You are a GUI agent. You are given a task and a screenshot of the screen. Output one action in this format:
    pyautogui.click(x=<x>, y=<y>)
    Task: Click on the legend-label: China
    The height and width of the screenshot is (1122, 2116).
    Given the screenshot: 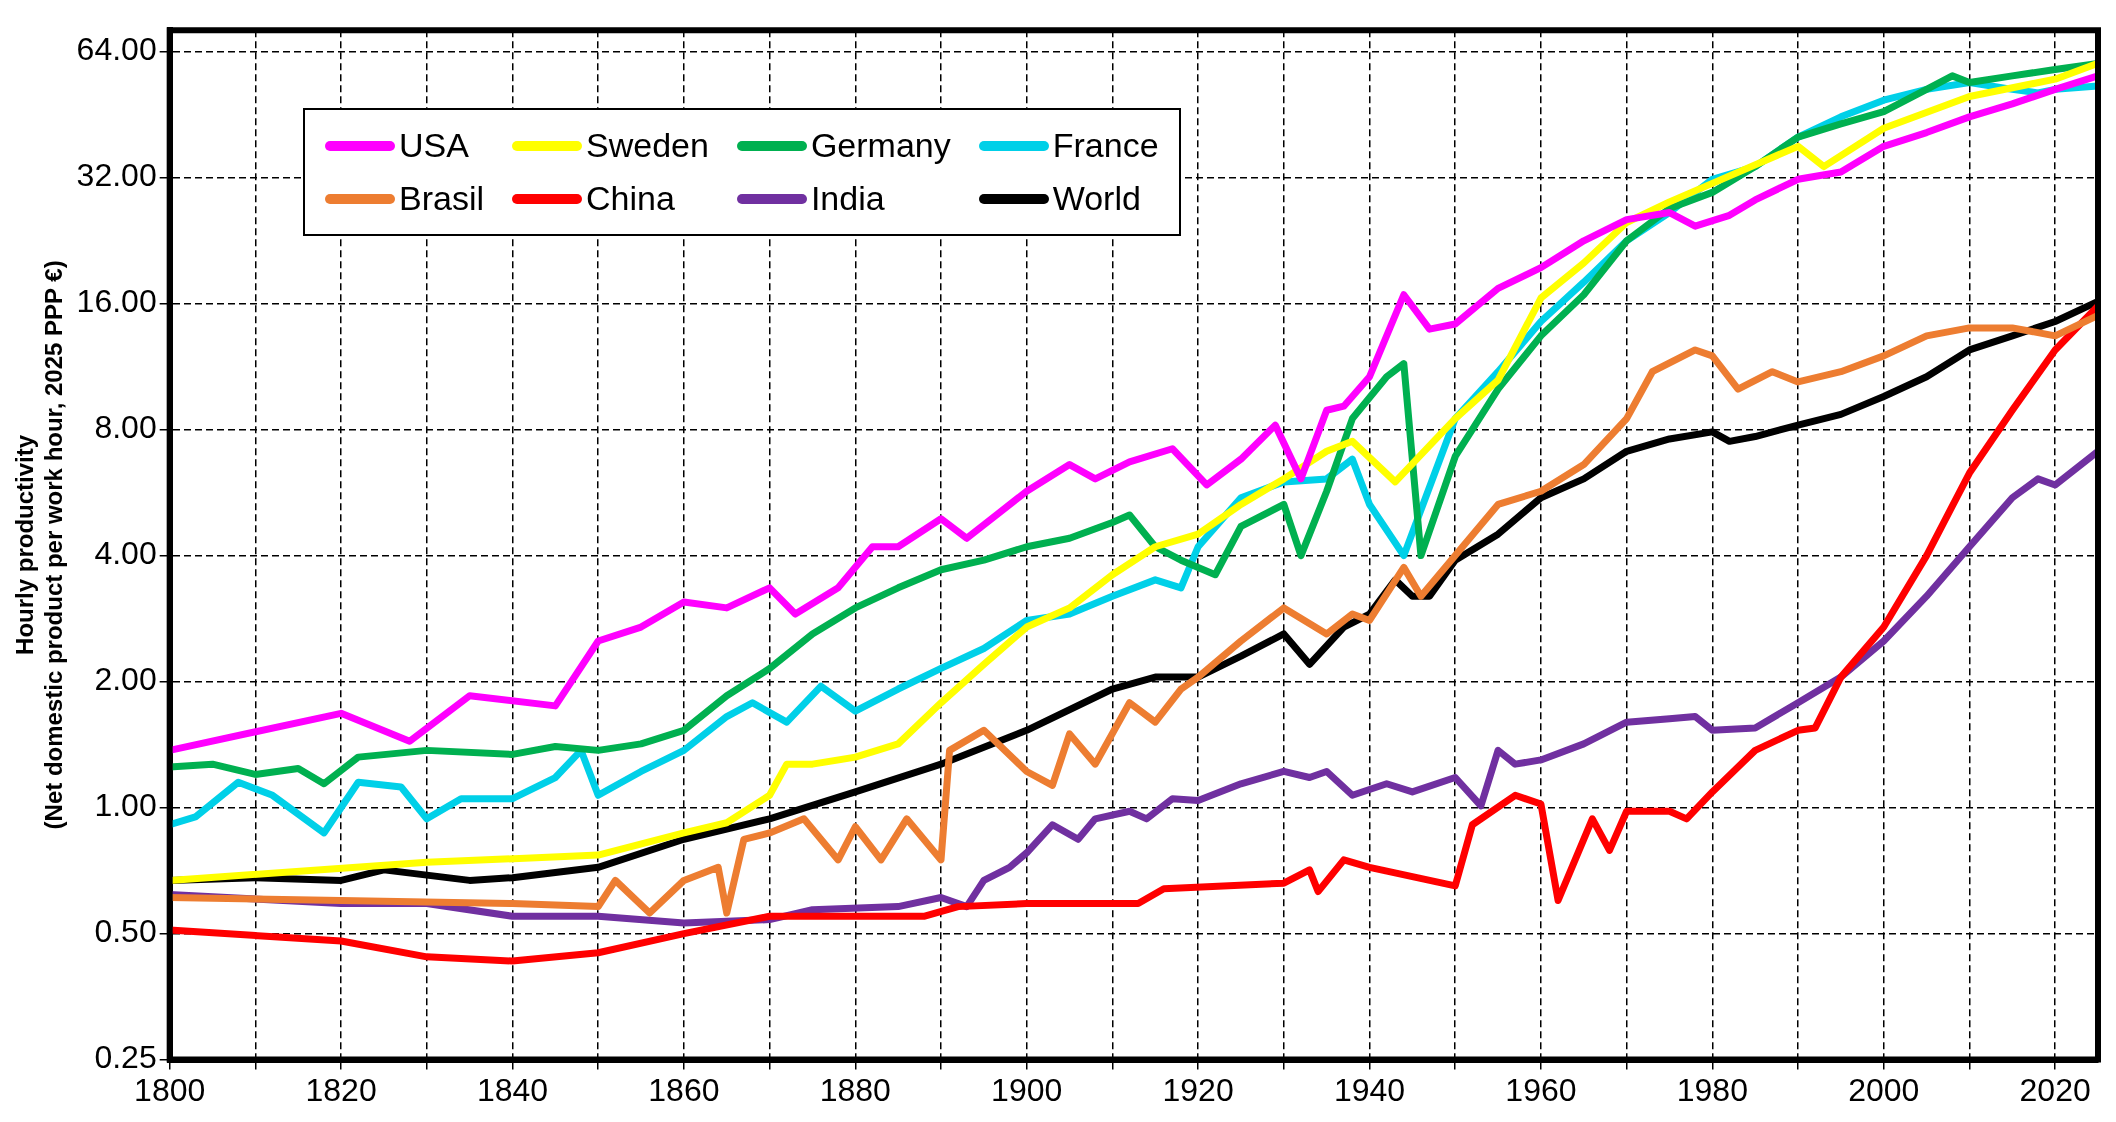 What is the action you would take?
    pyautogui.click(x=630, y=198)
    